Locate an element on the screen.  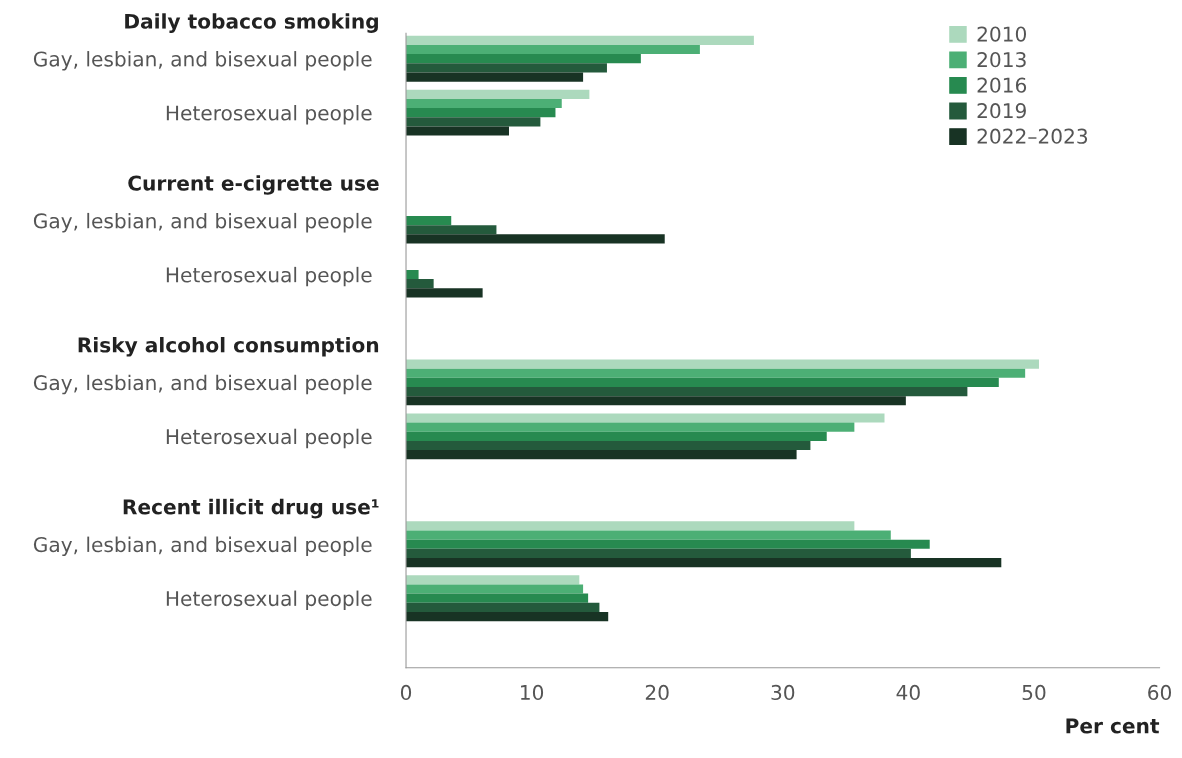
x-tick-label: 30 is located at coordinates (783, 692).